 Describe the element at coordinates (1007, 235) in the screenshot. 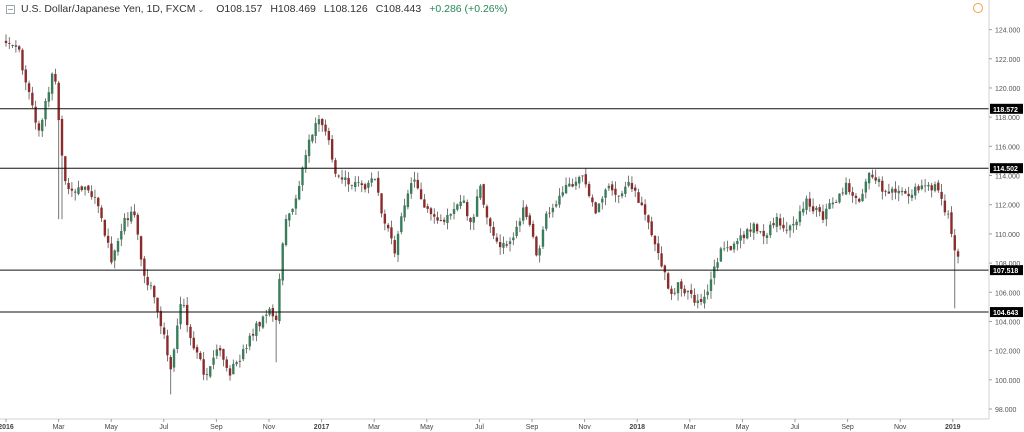

I see `y-tick-label: 110.000` at that location.